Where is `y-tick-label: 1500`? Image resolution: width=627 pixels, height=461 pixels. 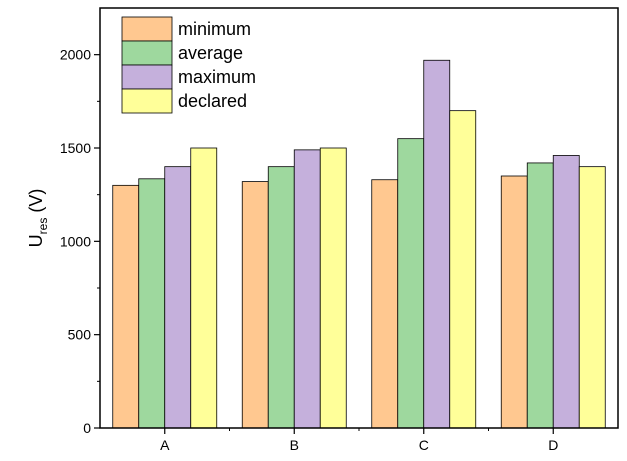 y-tick-label: 1500 is located at coordinates (75, 148).